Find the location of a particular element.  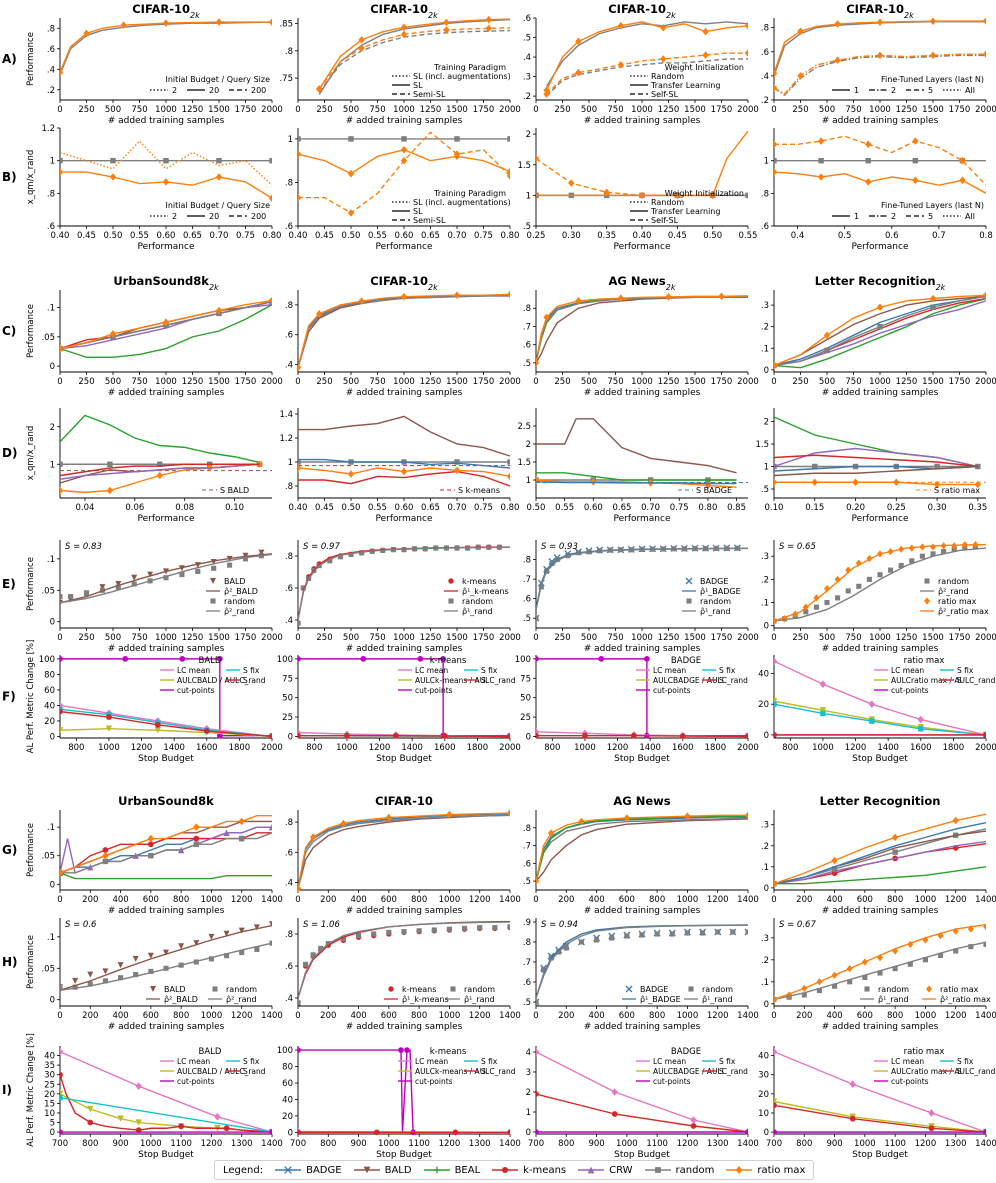

legend-label: SL is located at coordinates (418, 85).